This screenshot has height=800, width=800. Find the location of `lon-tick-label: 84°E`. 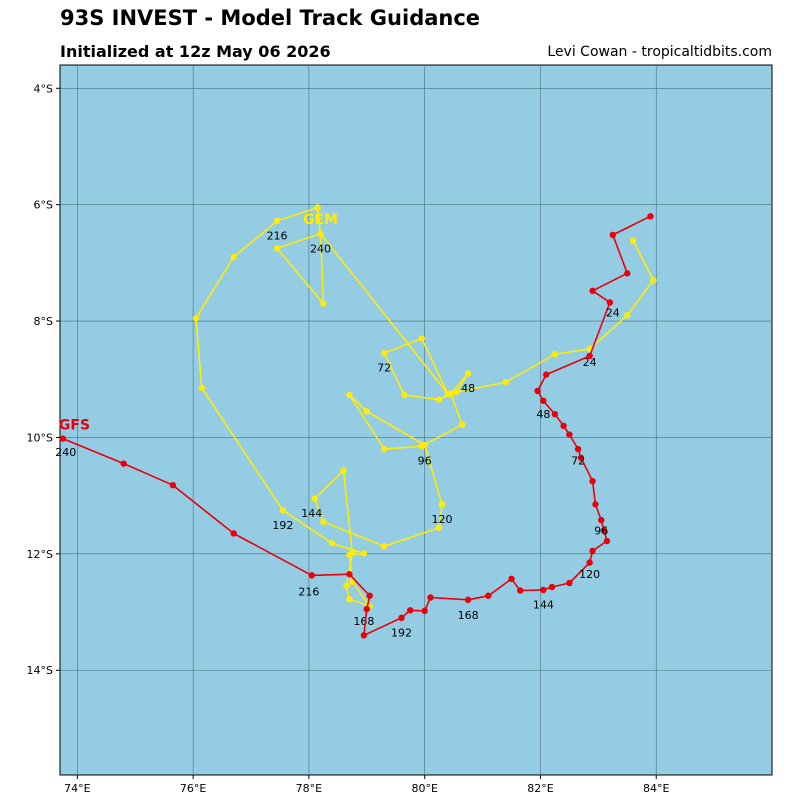

lon-tick-label: 84°E is located at coordinates (656, 788).